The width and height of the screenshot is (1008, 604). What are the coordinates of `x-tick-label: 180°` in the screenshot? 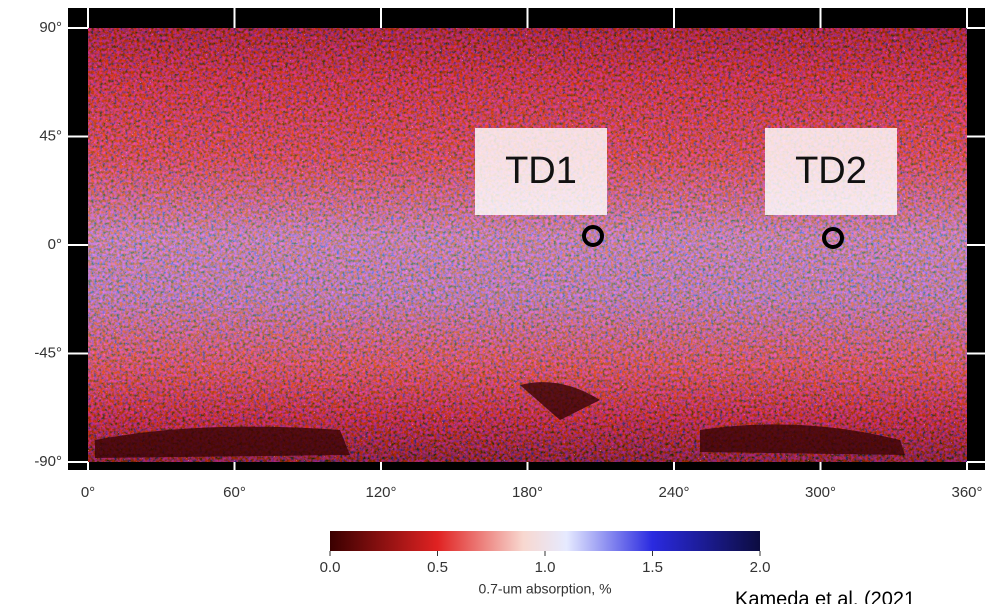 It's located at (527, 492).